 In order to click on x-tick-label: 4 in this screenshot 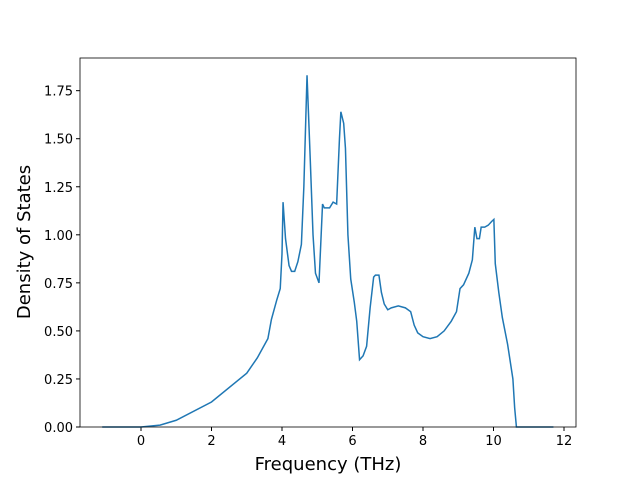, I will do `click(282, 441)`.